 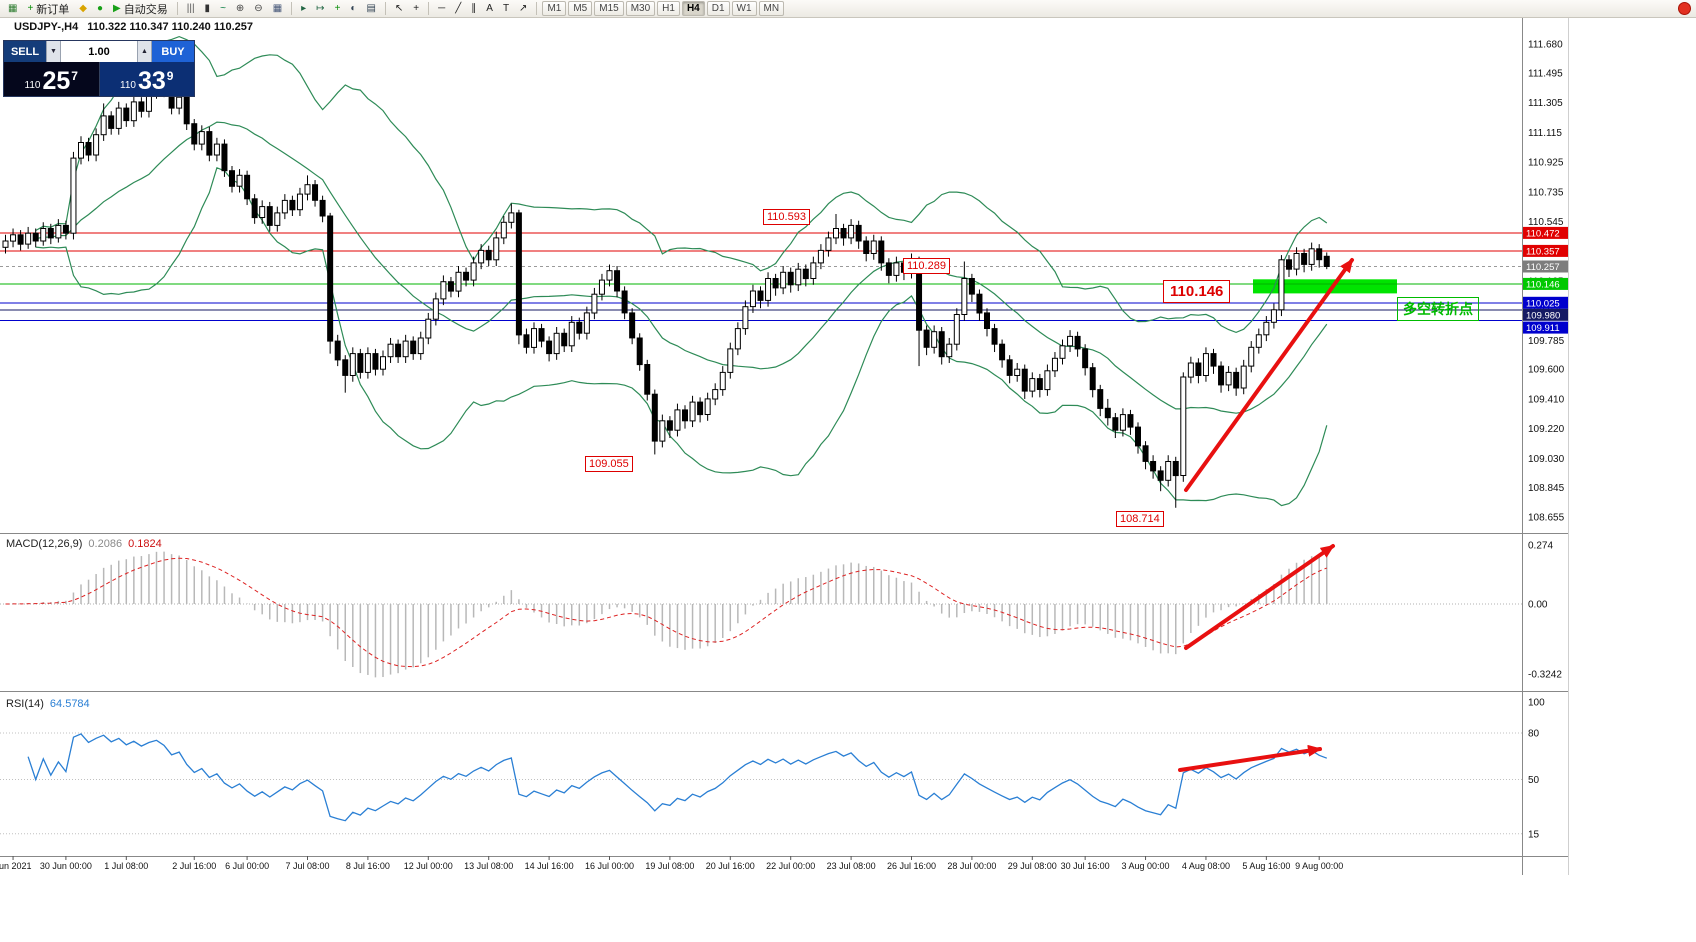 What do you see at coordinates (353, 9) in the screenshot?
I see `periods-icon: ◐` at bounding box center [353, 9].